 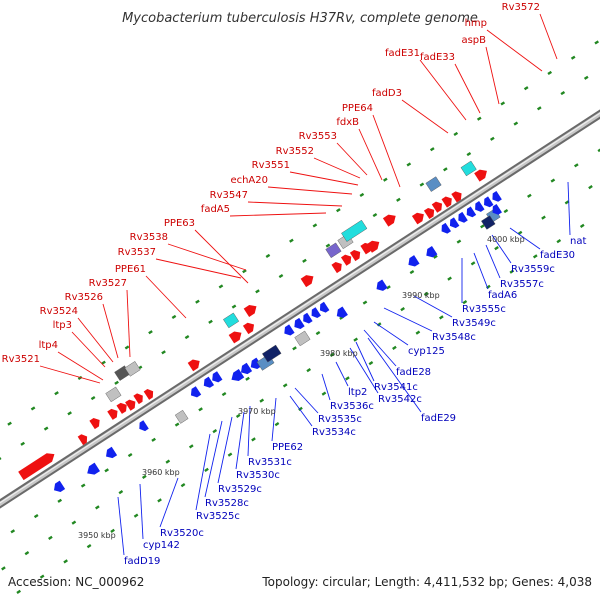 What do you see at coordinates (357, 392) in the screenshot?
I see `reverse-gene-label: ltp2` at bounding box center [357, 392].